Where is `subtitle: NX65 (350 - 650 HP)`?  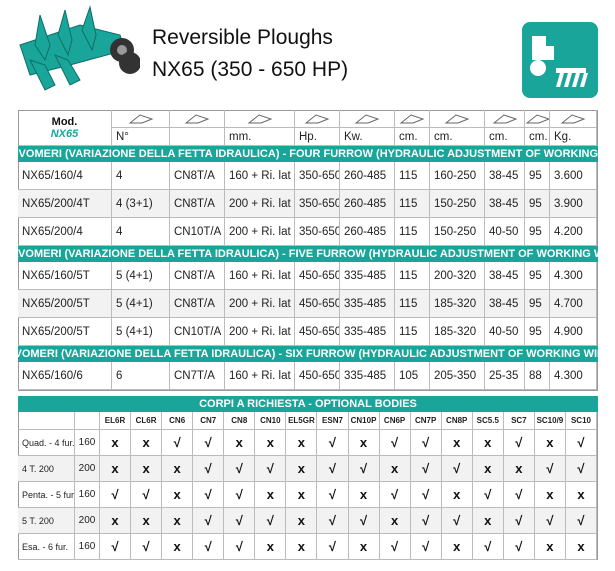 subtitle: NX65 (350 - 650 HP) is located at coordinates (250, 69).